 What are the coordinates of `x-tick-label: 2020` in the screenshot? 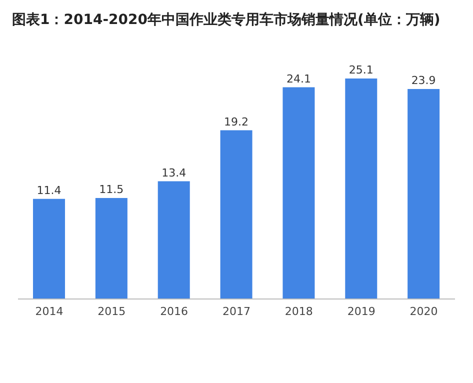 It's located at (424, 311).